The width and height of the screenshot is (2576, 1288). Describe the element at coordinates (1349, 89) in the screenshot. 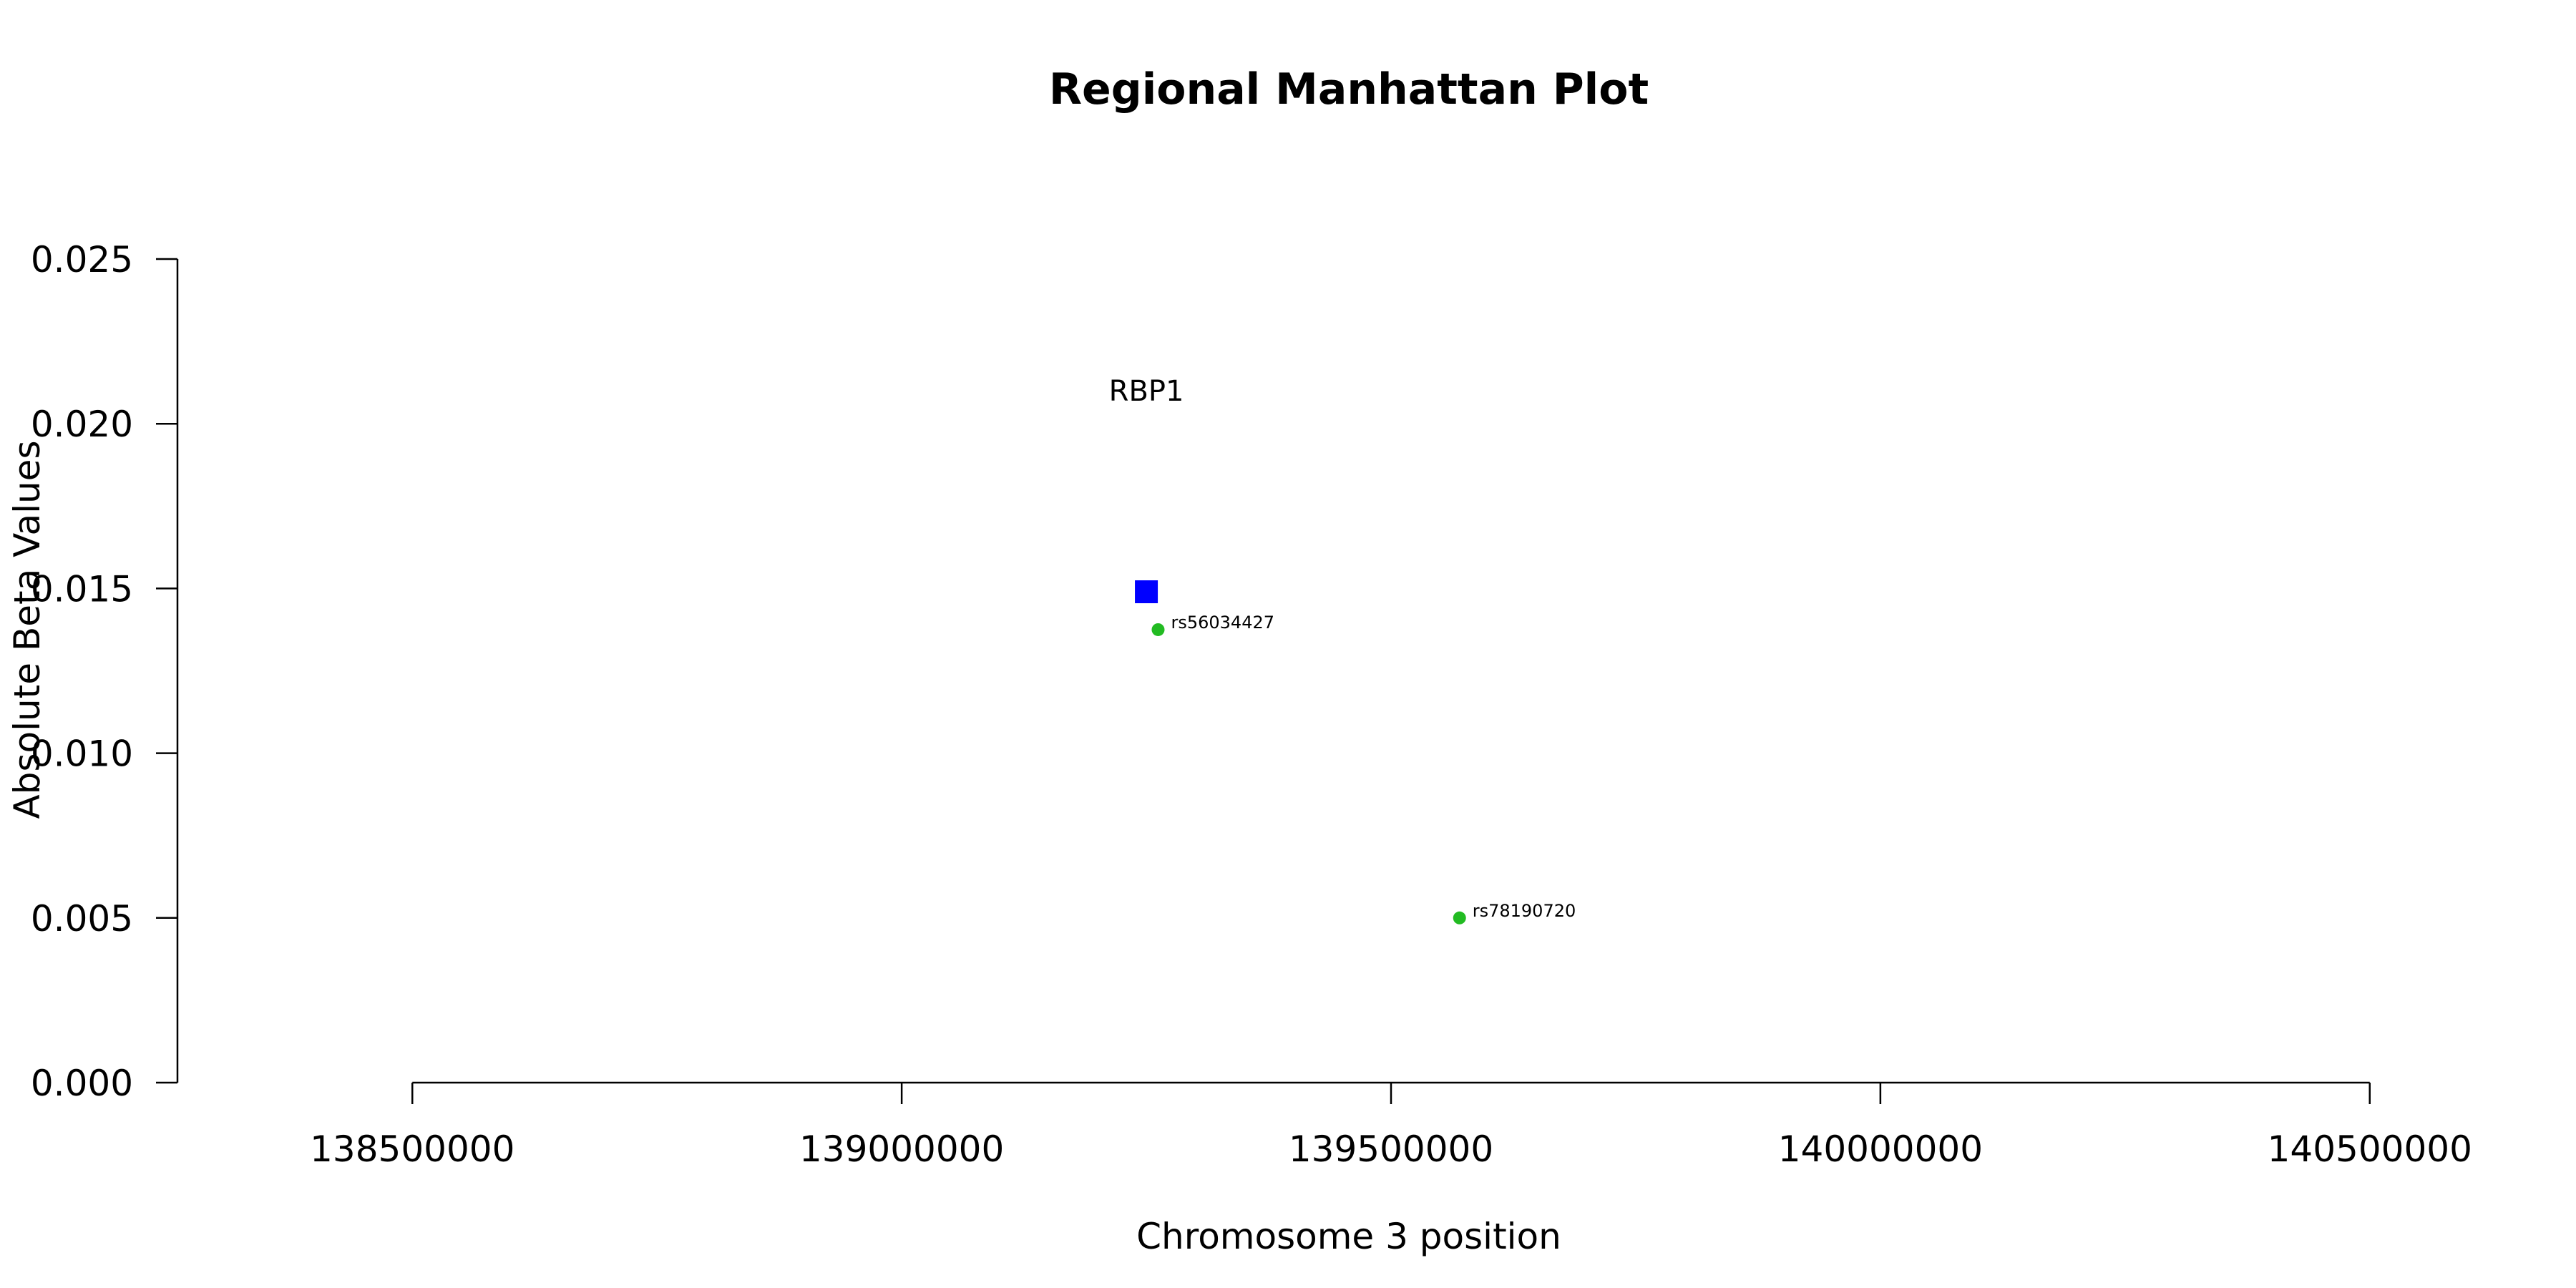

I see `chart-title: Regional Manhattan Plot` at that location.